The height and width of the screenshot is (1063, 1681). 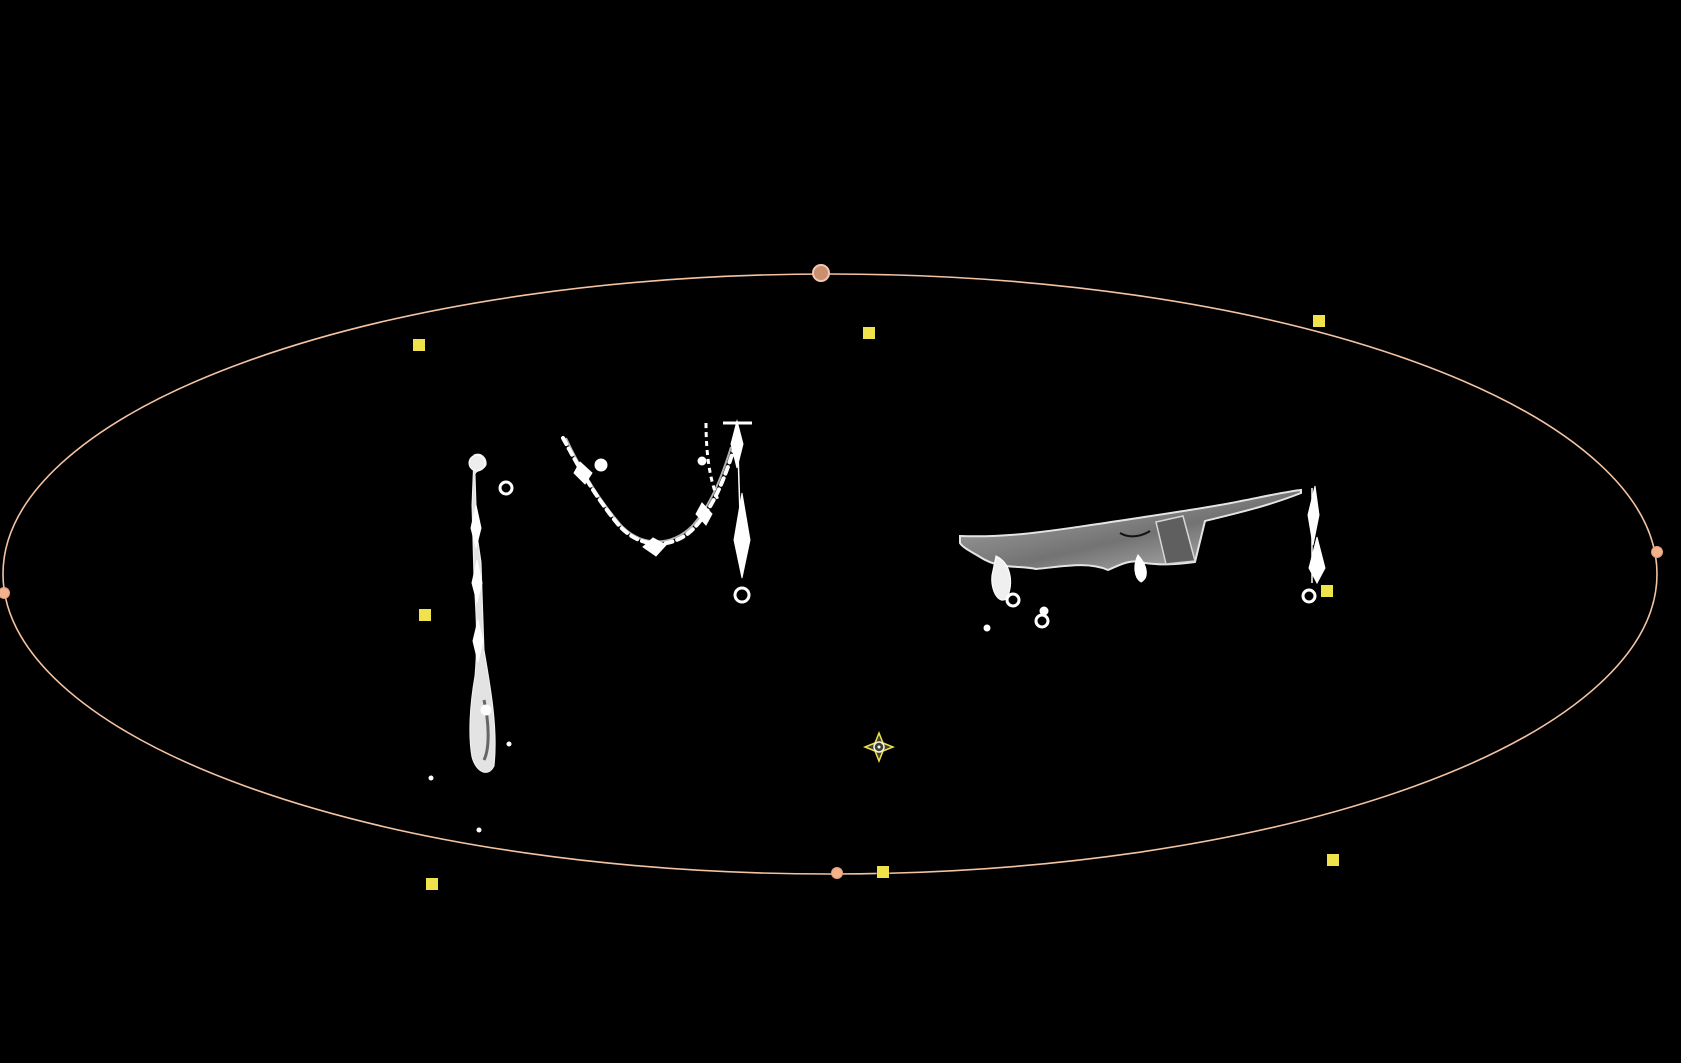 What do you see at coordinates (1327, 591) in the screenshot?
I see `handle-middle-right` at bounding box center [1327, 591].